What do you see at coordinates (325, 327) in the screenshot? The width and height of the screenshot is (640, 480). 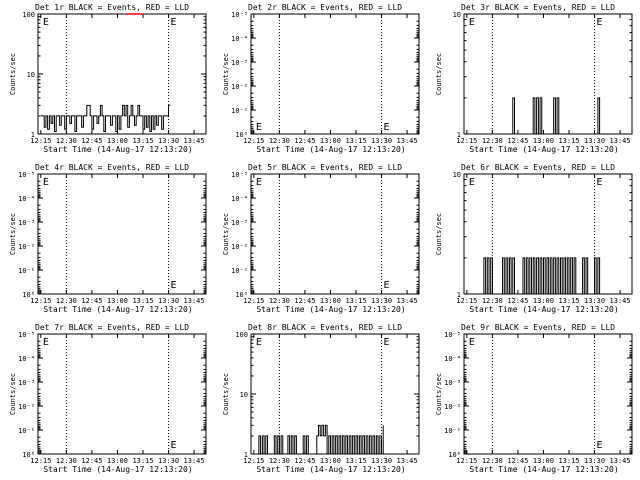 I see `panel-title: Det 8r BLACK = Events, RED = LLD` at bounding box center [325, 327].